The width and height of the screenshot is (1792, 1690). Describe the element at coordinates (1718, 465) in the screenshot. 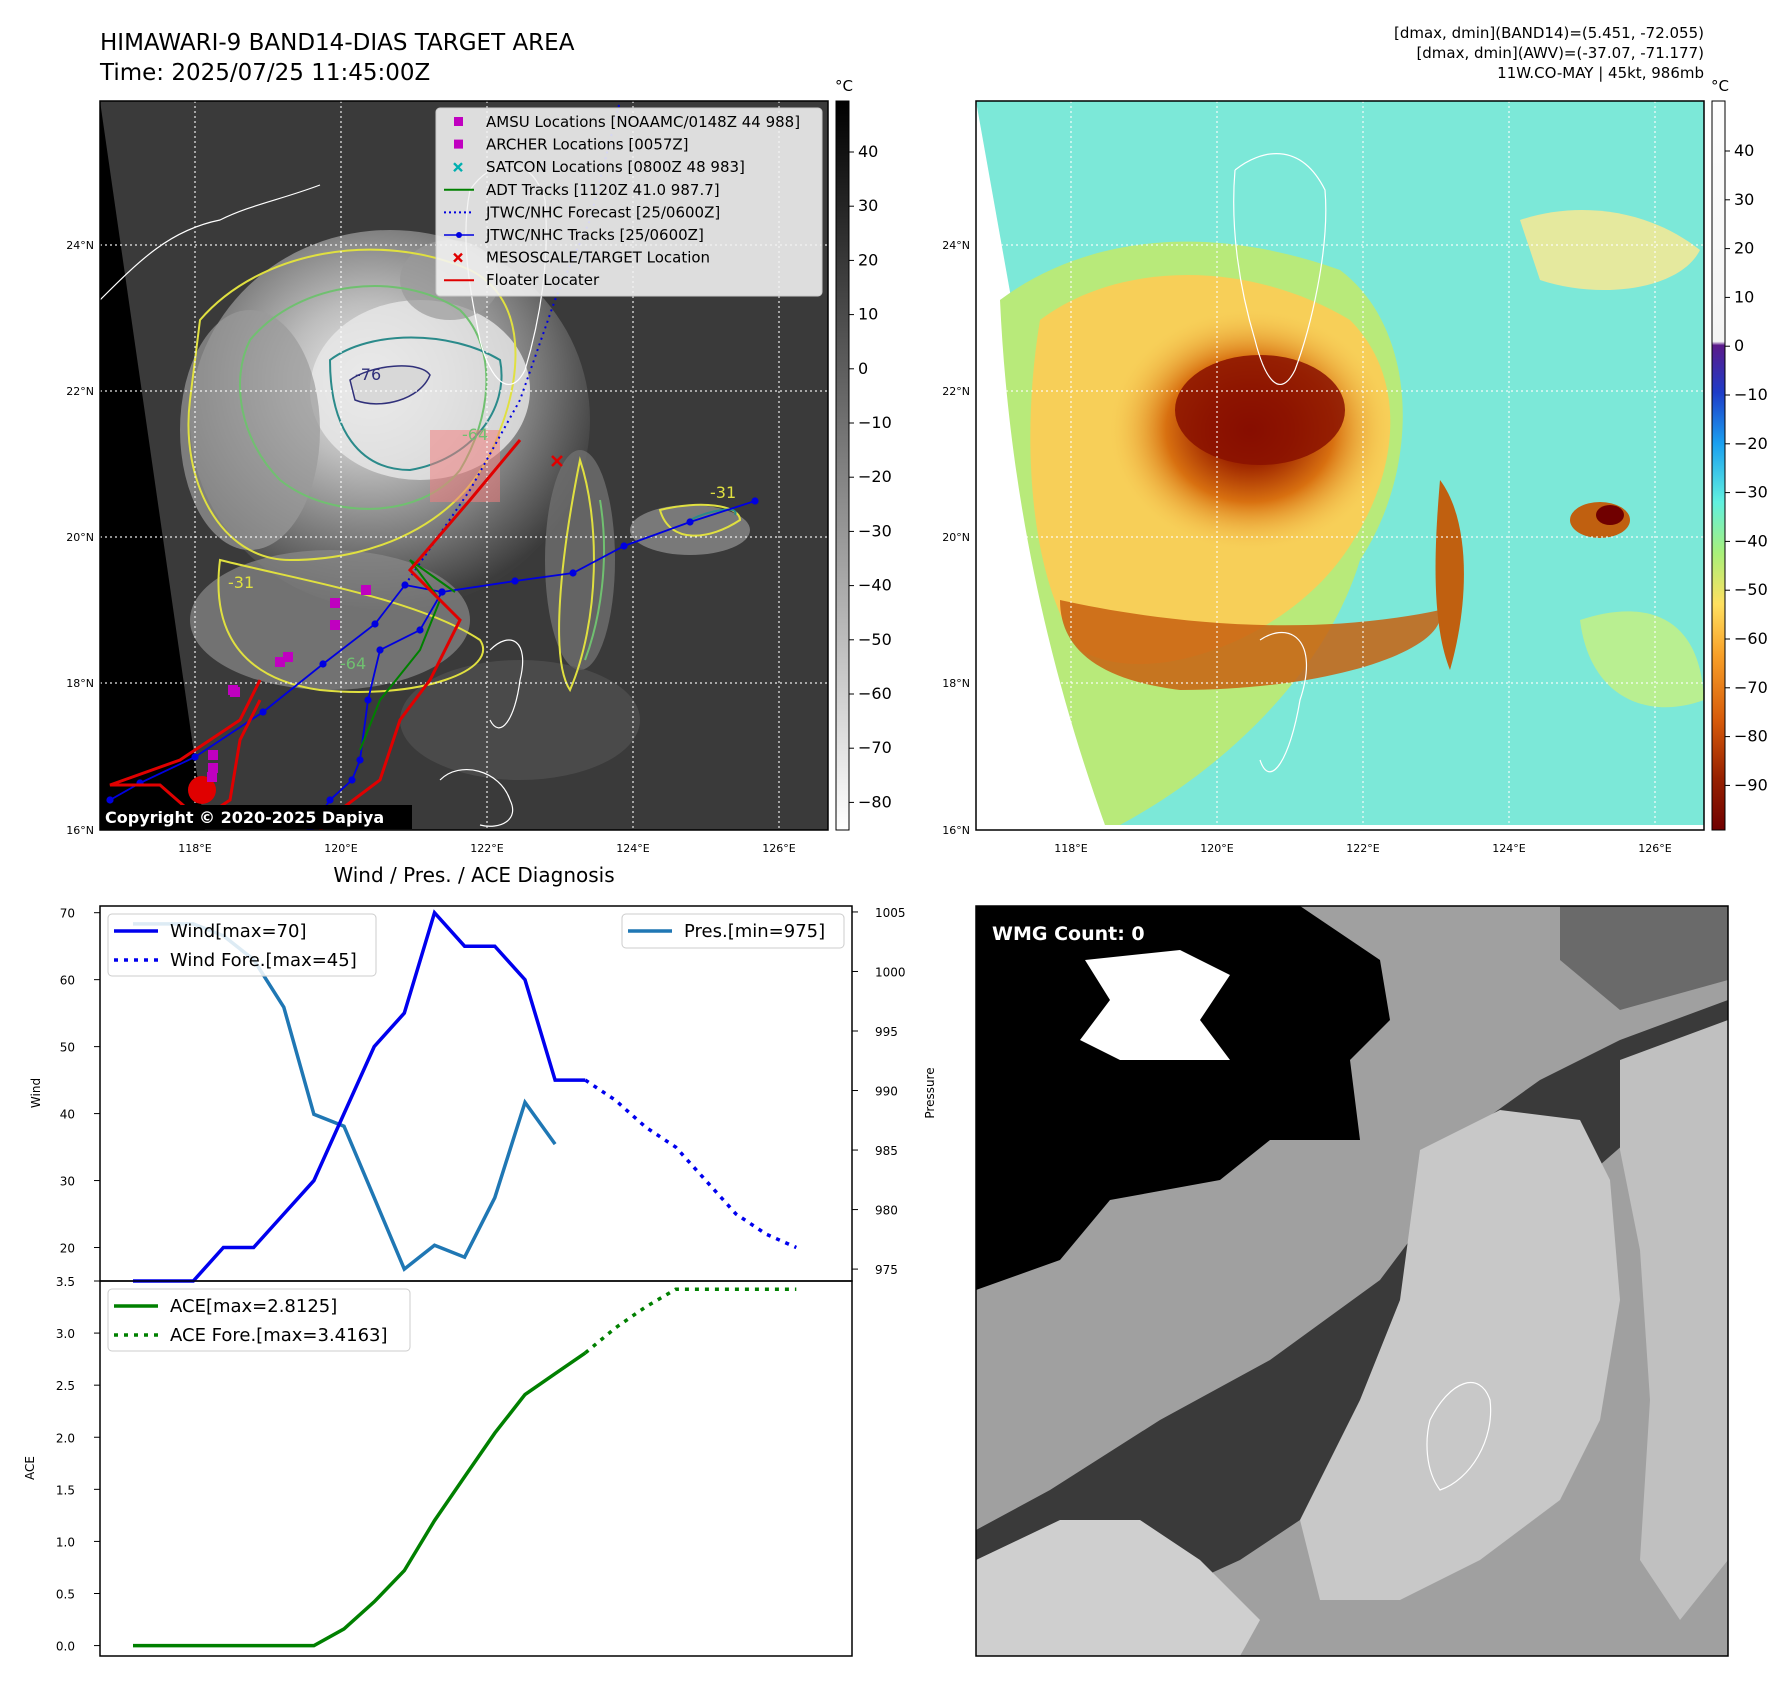

I see `awv-colorbar-bar` at that location.